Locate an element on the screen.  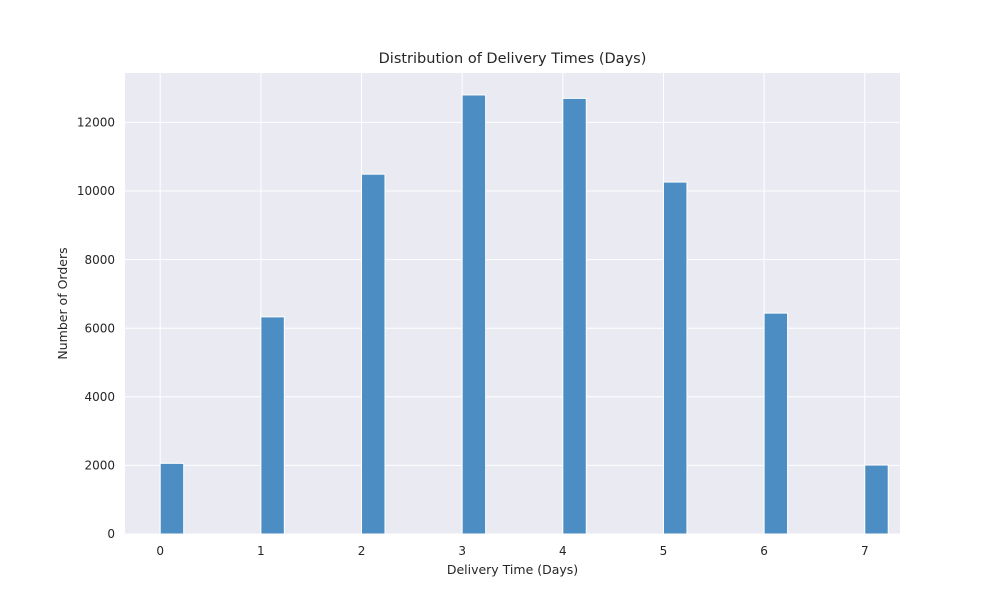
y-axis-ticks: 0 2000 4000 6000 8000 10000 12000 is located at coordinates (96, 329).